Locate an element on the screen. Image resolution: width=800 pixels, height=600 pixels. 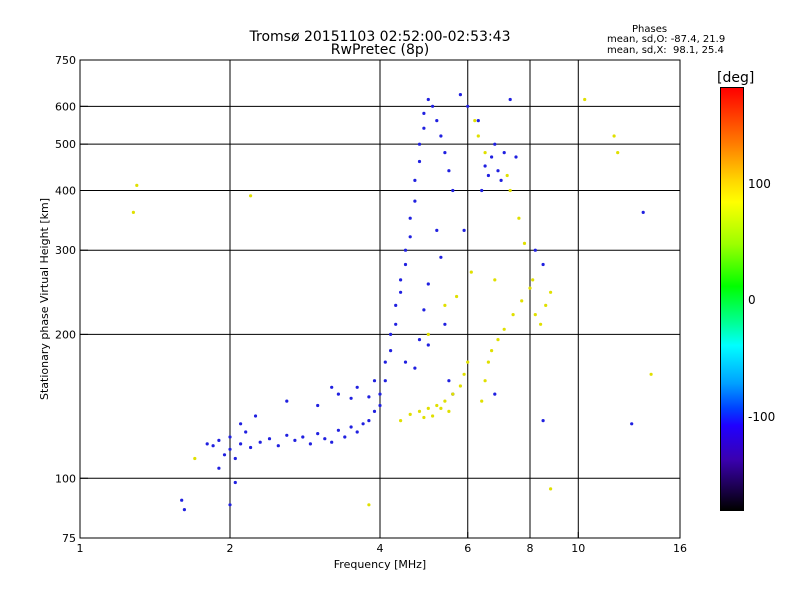
y-tick-label-75: 75 is located at coordinates (69, 538).